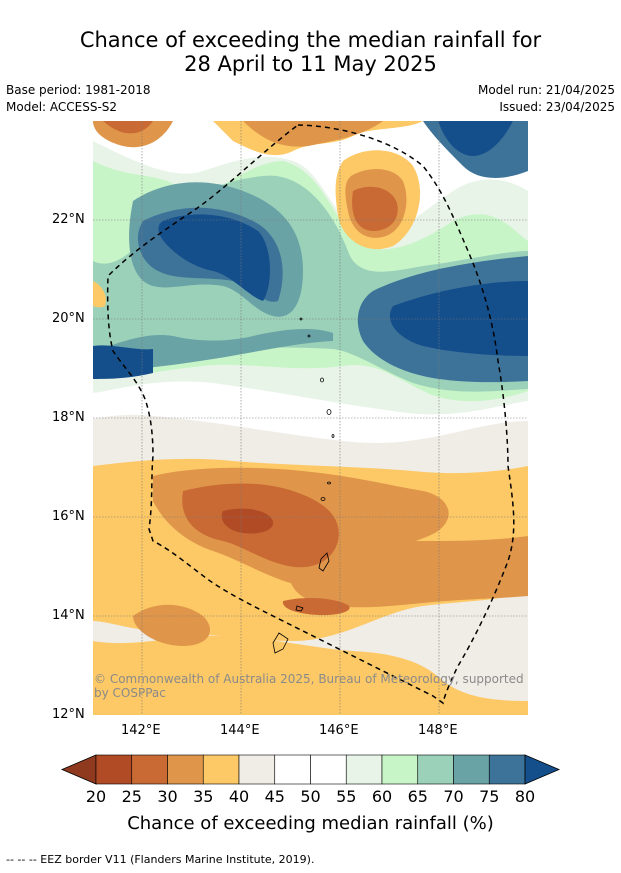 The width and height of the screenshot is (621, 873). What do you see at coordinates (68, 219) in the screenshot?
I see `lat-label-22n: 22°N` at bounding box center [68, 219].